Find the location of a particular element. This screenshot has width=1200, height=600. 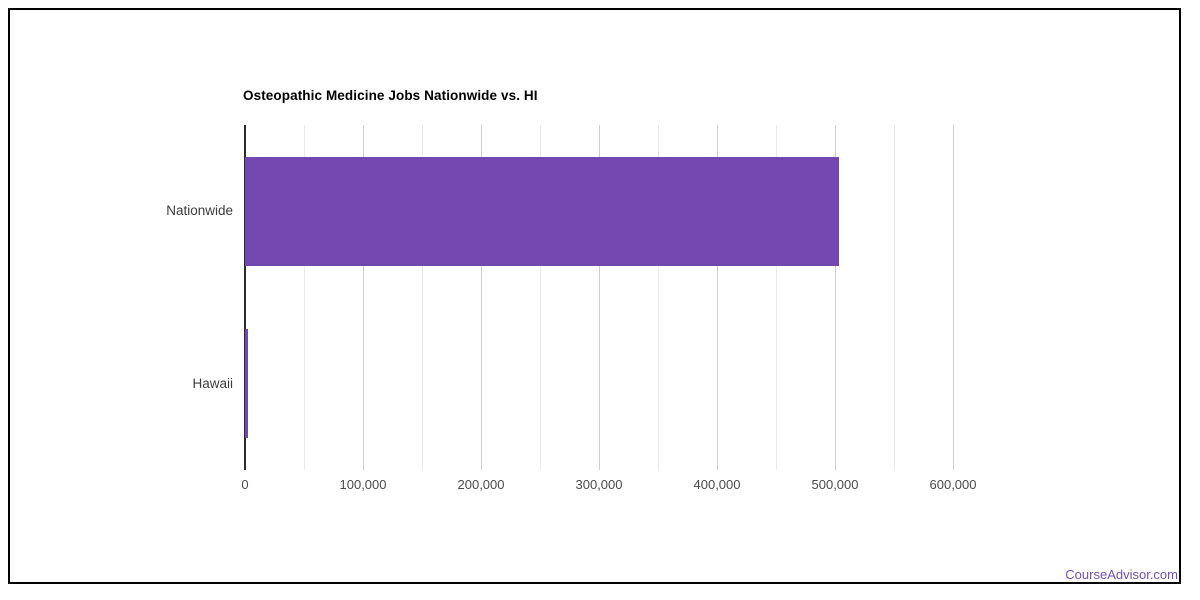

category-label-hawaii: Hawaii is located at coordinates (212, 383).